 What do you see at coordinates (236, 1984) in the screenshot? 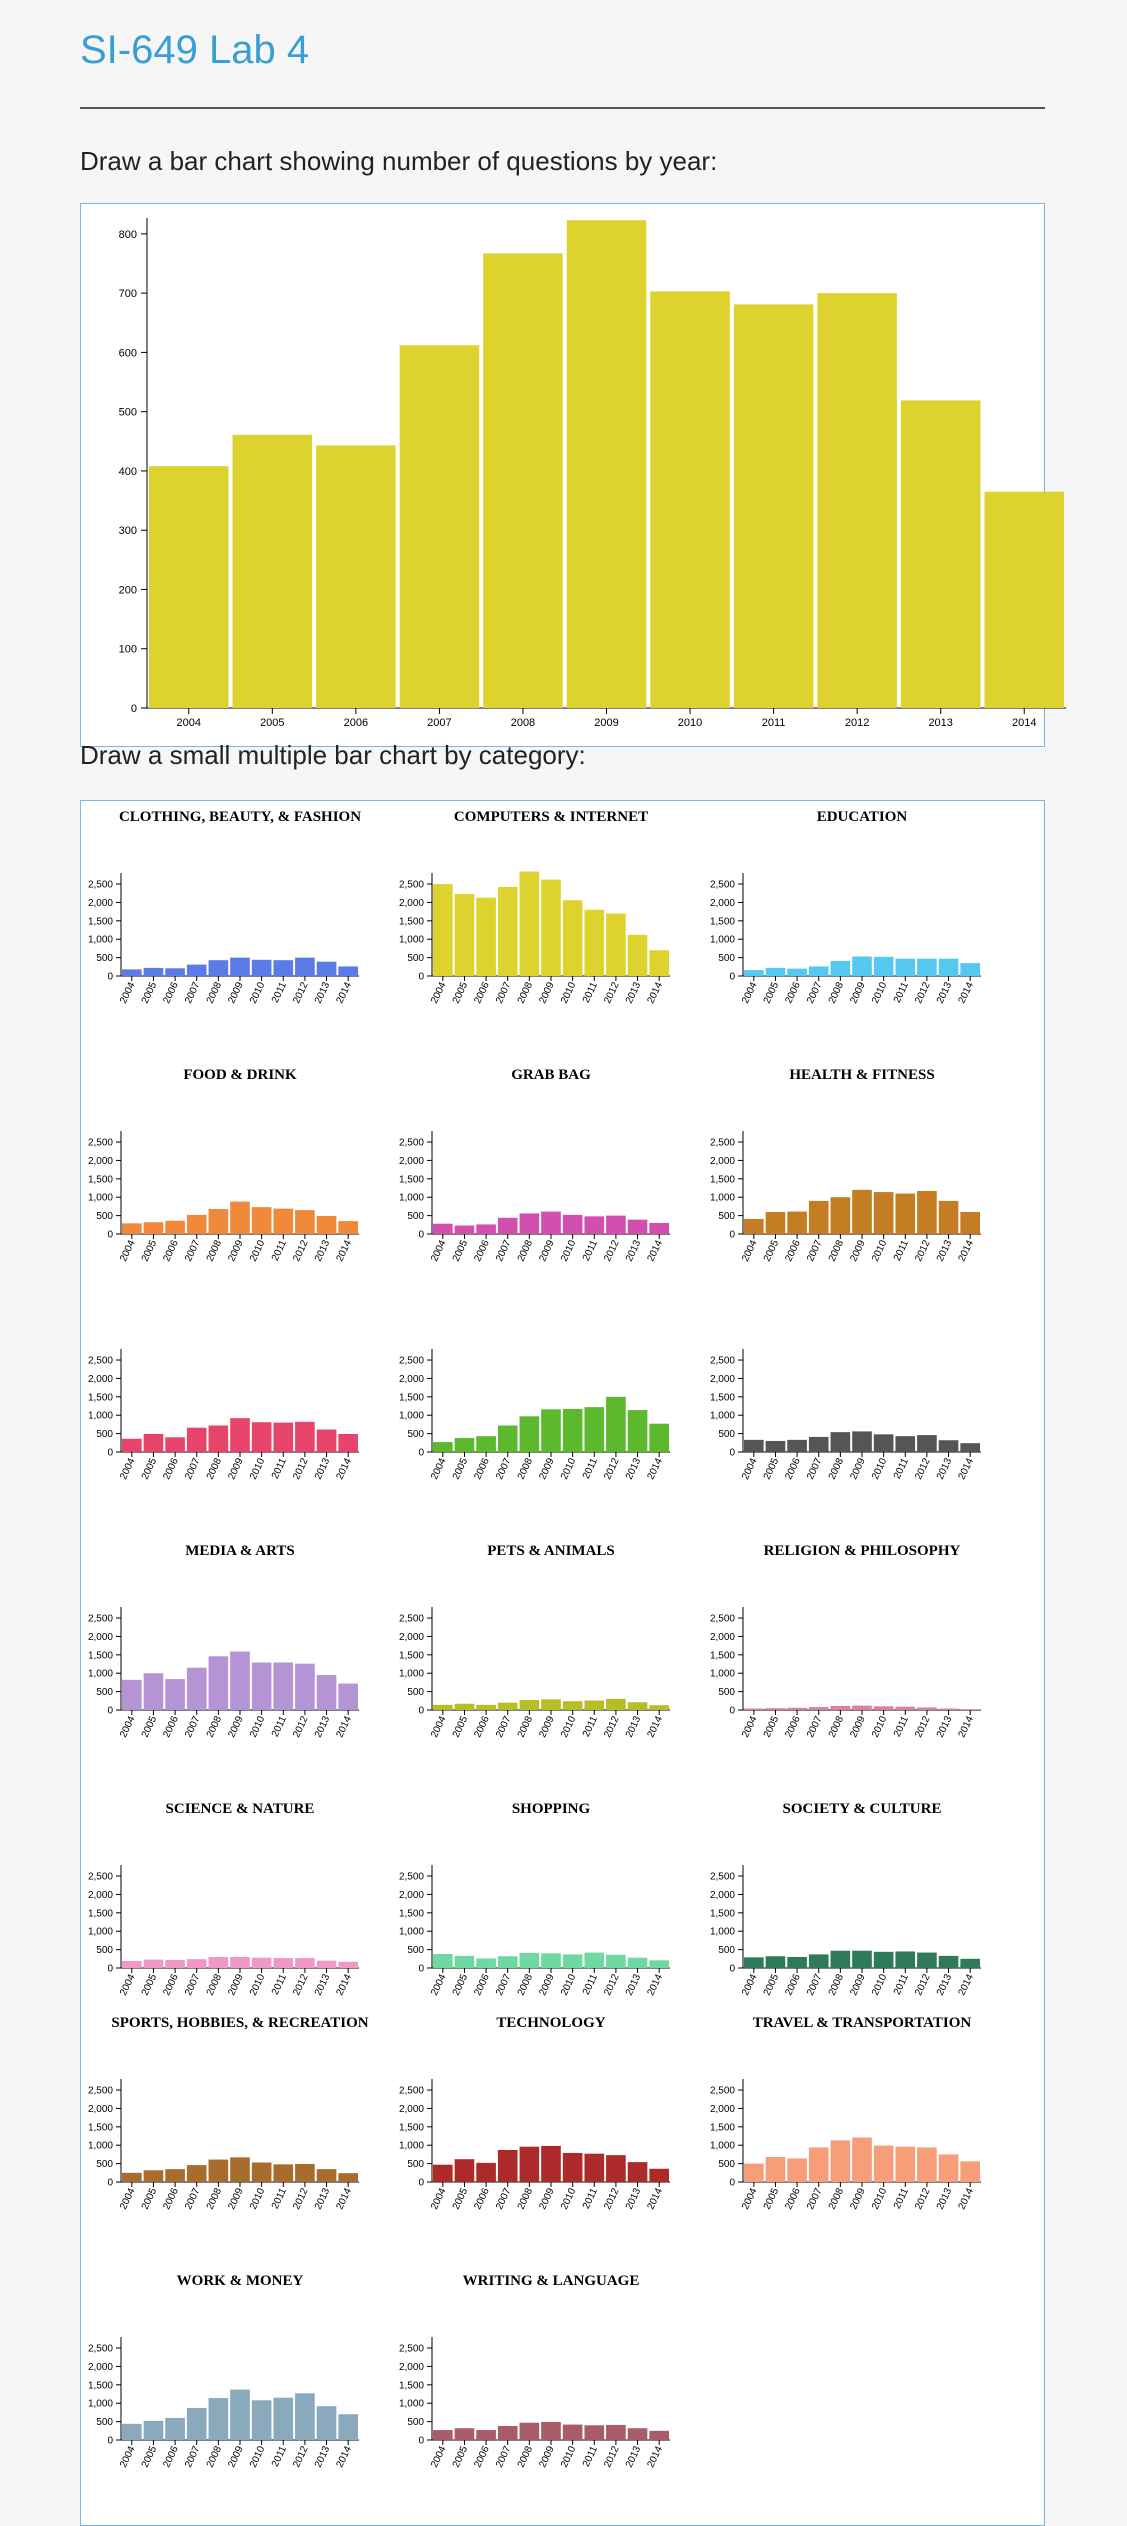
I see `x-tick-label: 2009` at bounding box center [236, 1984].